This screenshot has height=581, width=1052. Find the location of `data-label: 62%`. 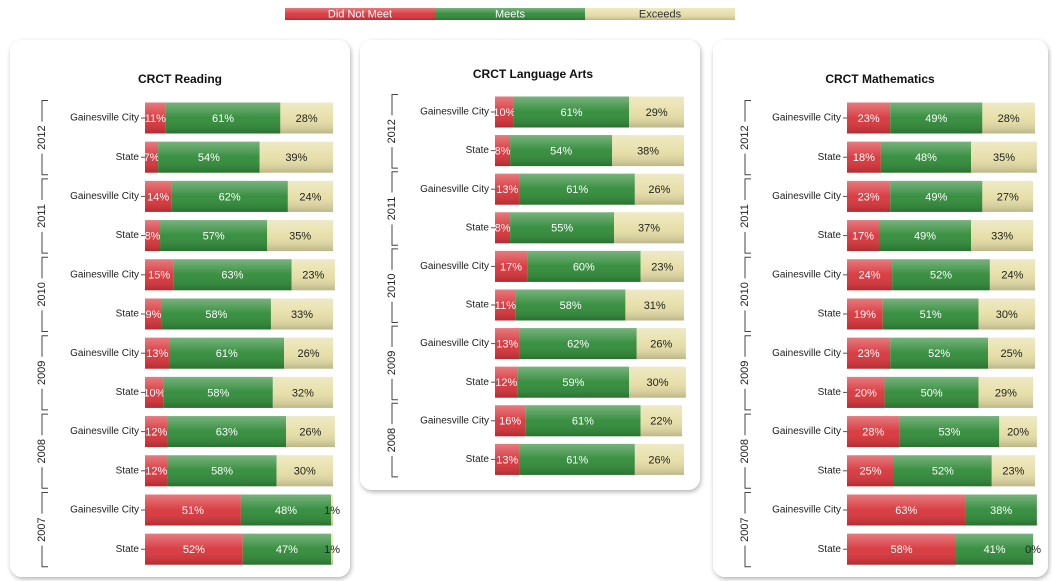

data-label: 62% is located at coordinates (230, 197).